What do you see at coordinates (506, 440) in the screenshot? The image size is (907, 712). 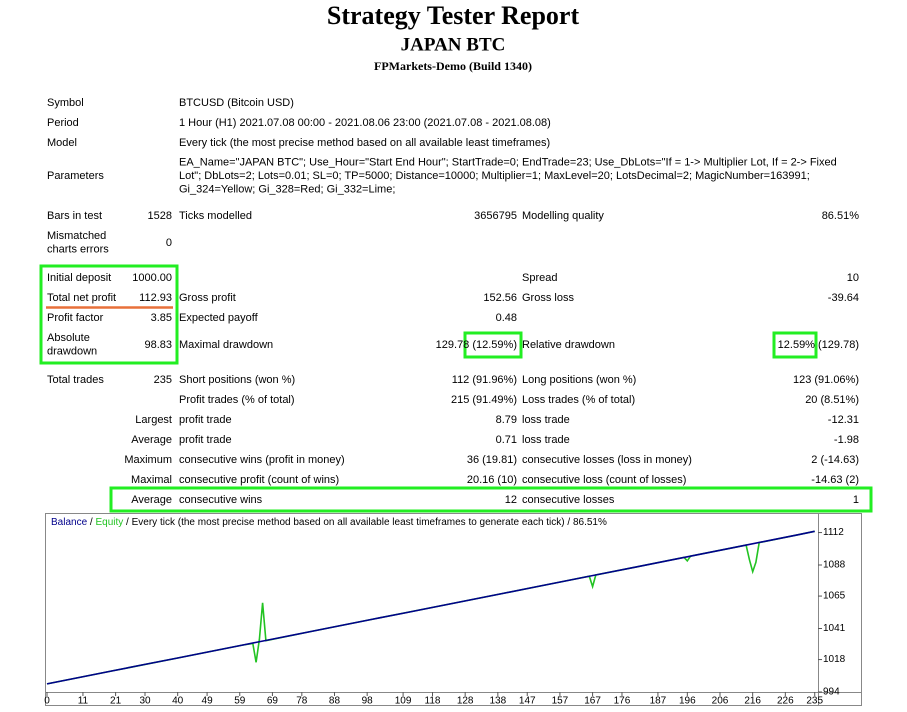 I see `cell-value: 0.71` at bounding box center [506, 440].